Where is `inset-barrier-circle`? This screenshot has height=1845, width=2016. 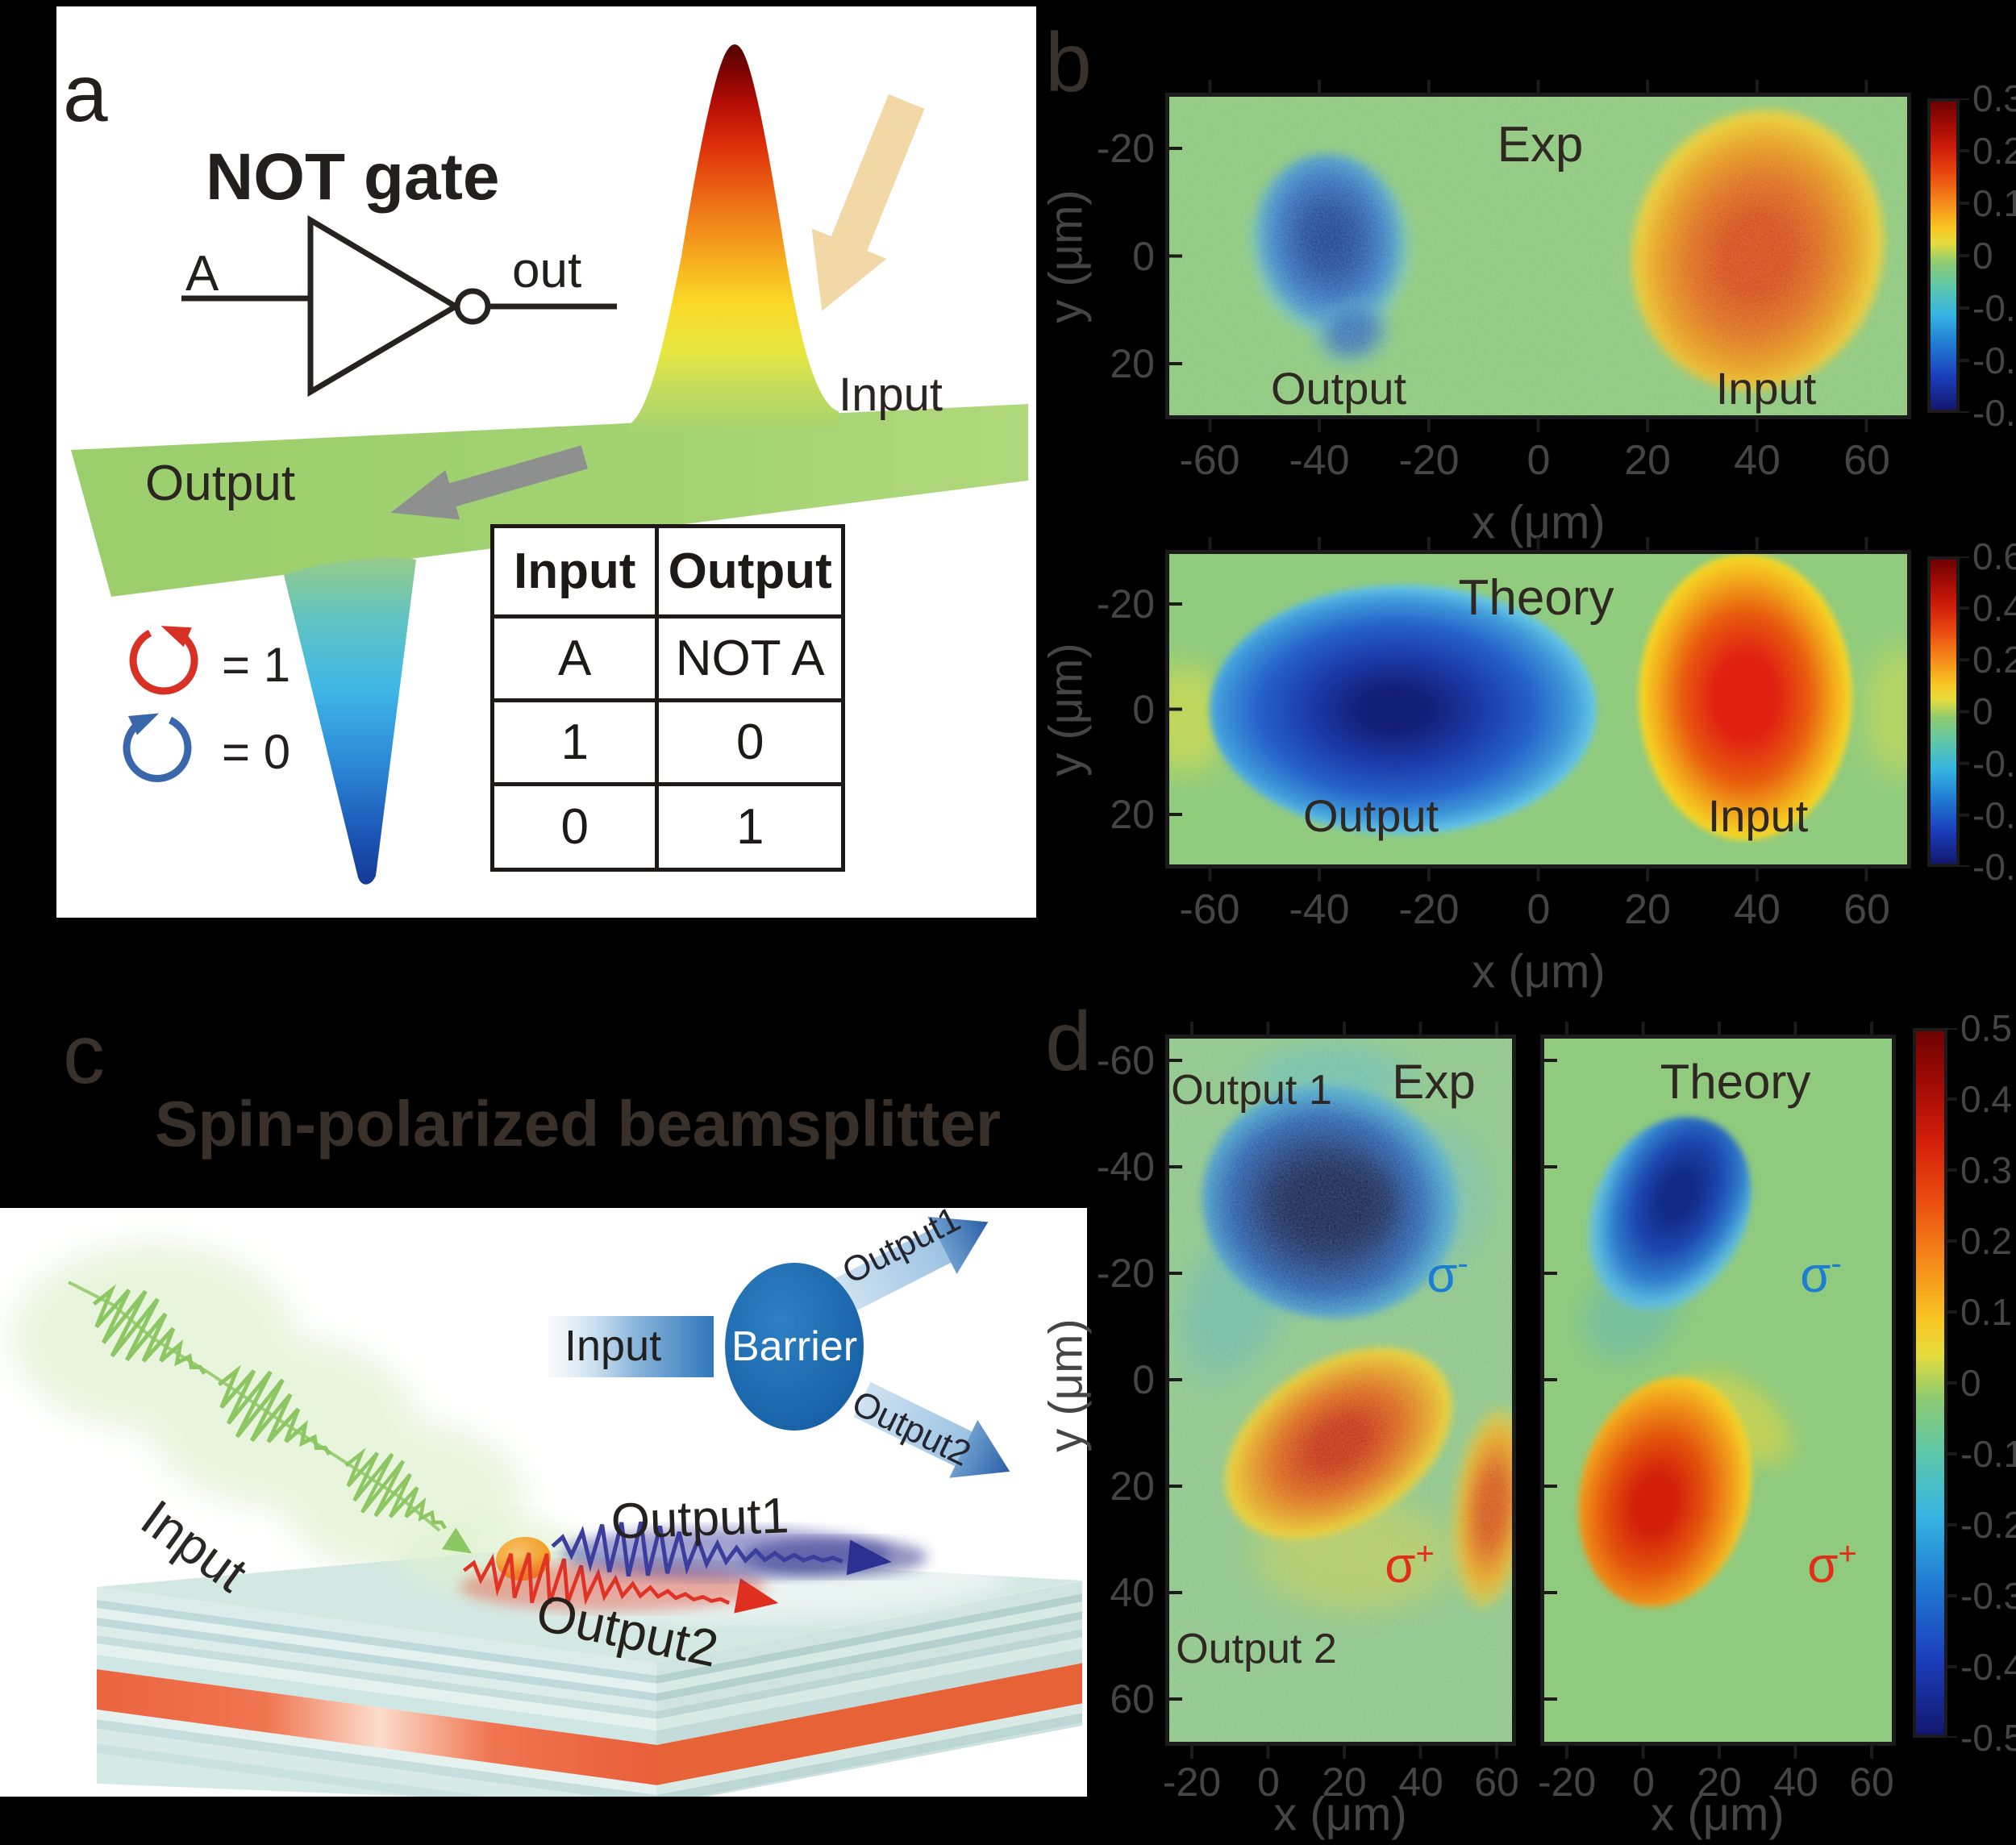
inset-barrier-circle is located at coordinates (794, 1347).